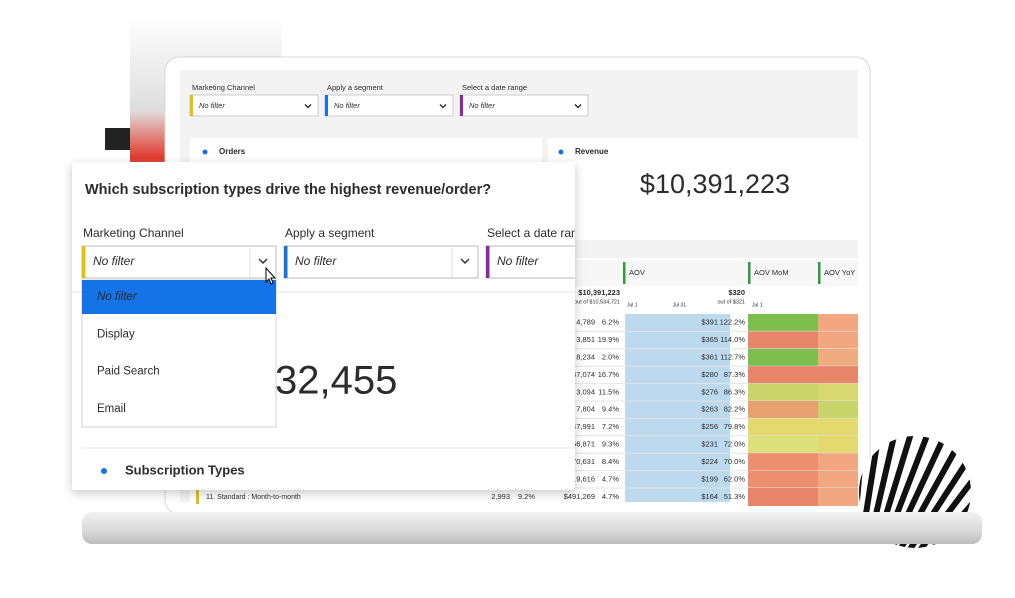 The image size is (1015, 598). What do you see at coordinates (735, 496) in the screenshot?
I see `cell: 51.3%` at bounding box center [735, 496].